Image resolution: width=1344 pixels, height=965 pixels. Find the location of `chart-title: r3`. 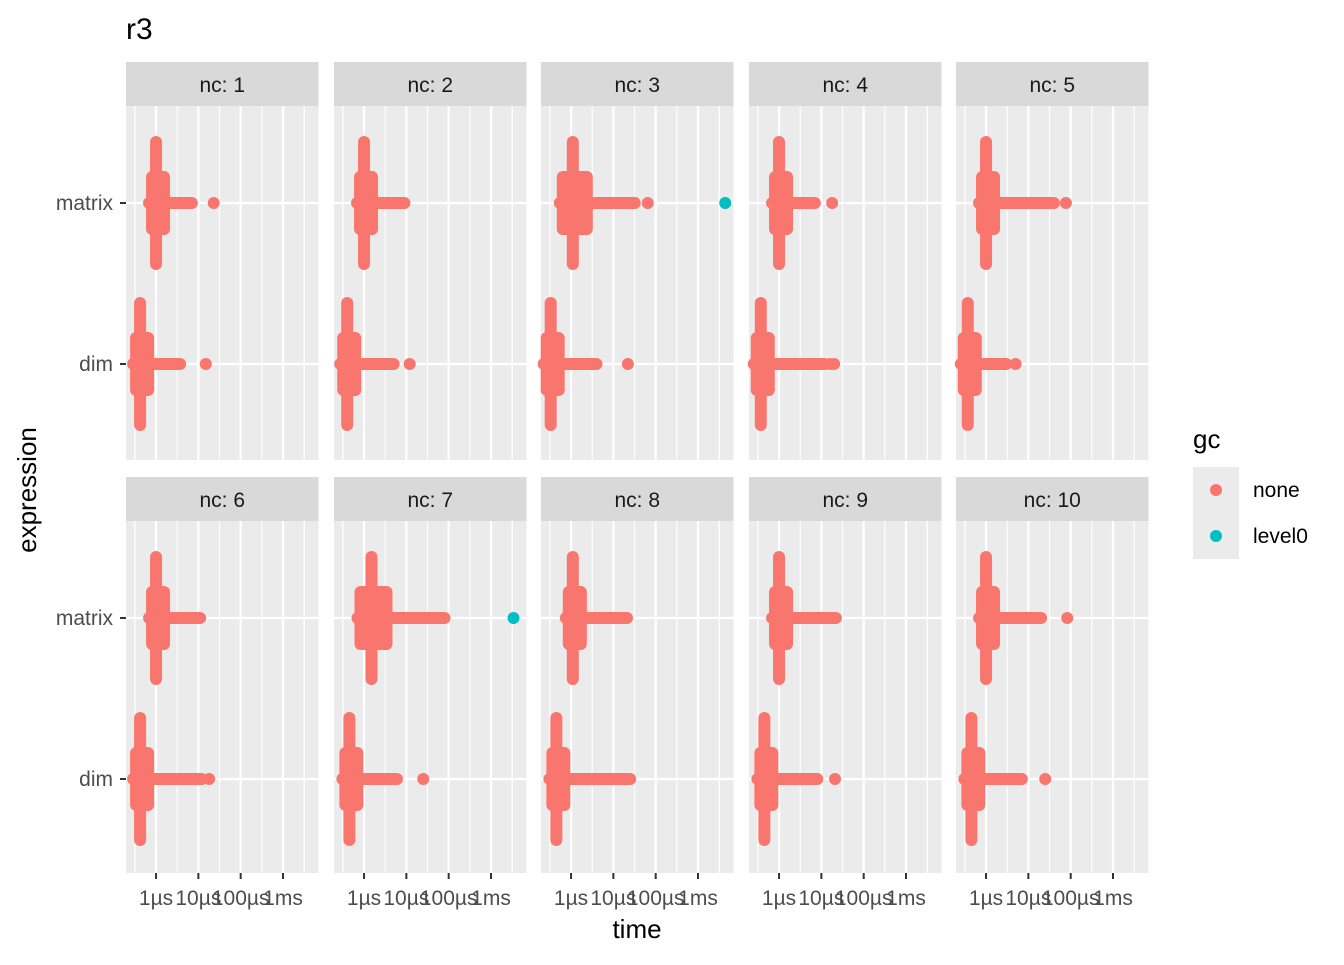

chart-title: r3 is located at coordinates (139, 29).